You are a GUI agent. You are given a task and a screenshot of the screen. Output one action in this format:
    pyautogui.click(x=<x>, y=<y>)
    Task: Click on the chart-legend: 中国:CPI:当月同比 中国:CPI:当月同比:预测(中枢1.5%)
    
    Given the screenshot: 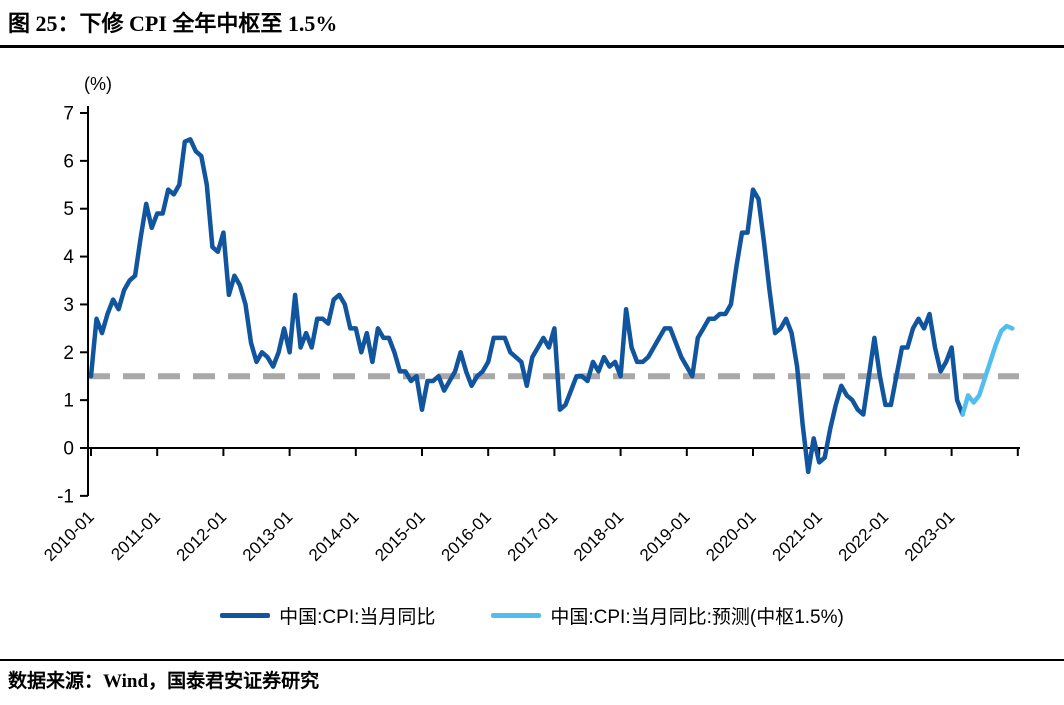 What is the action you would take?
    pyautogui.click(x=532, y=615)
    